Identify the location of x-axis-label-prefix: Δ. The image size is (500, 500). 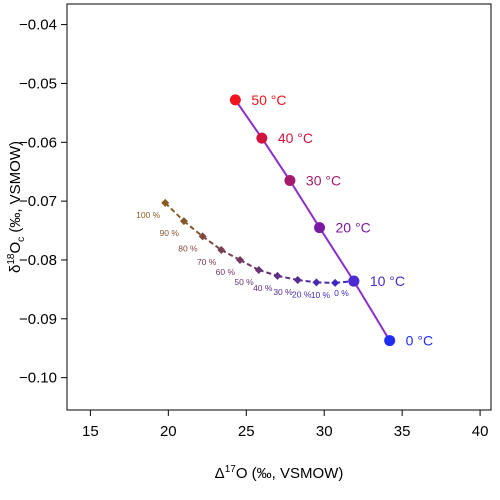
(220, 473).